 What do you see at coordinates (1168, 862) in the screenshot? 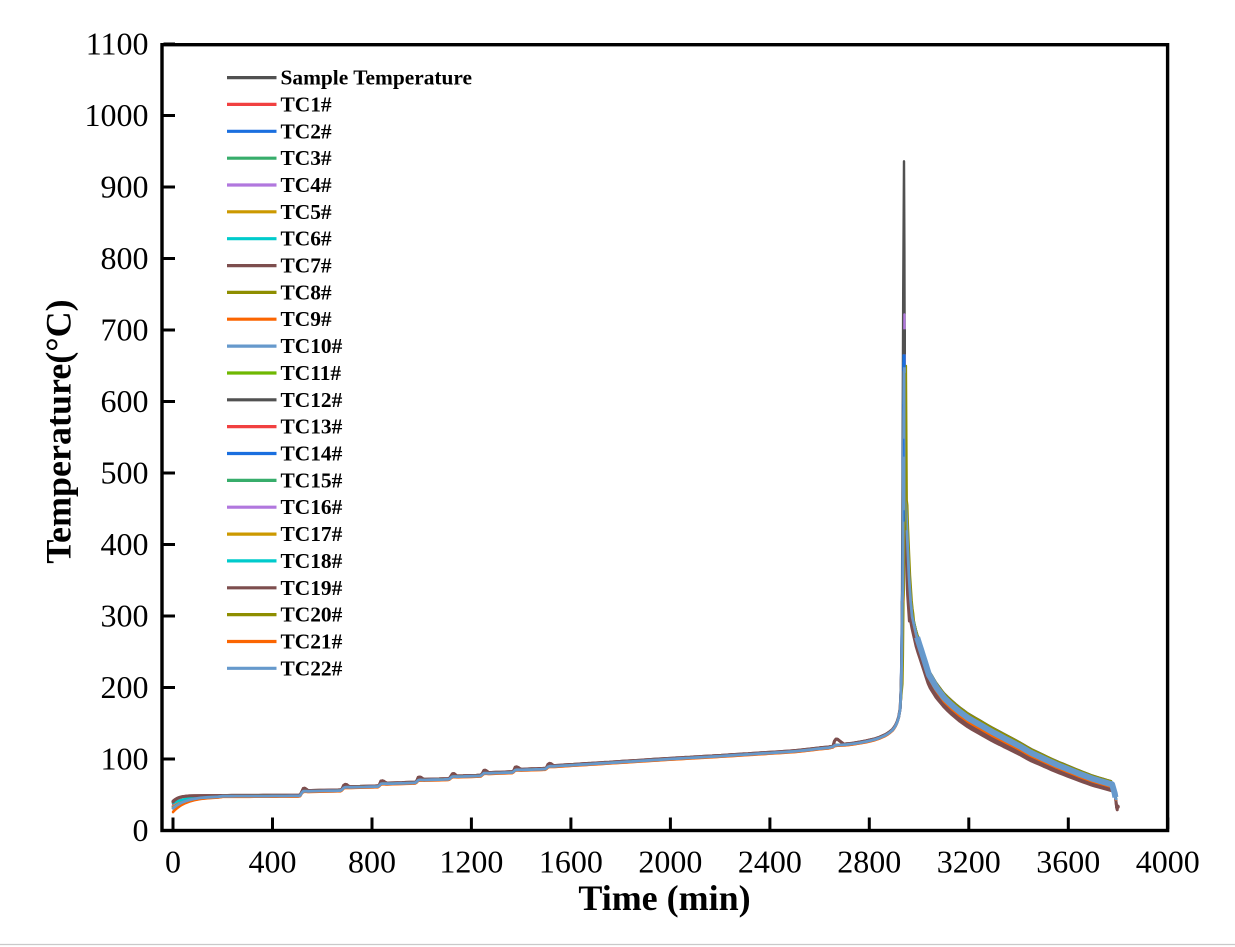
I see `svg-text: 4000` at bounding box center [1168, 862].